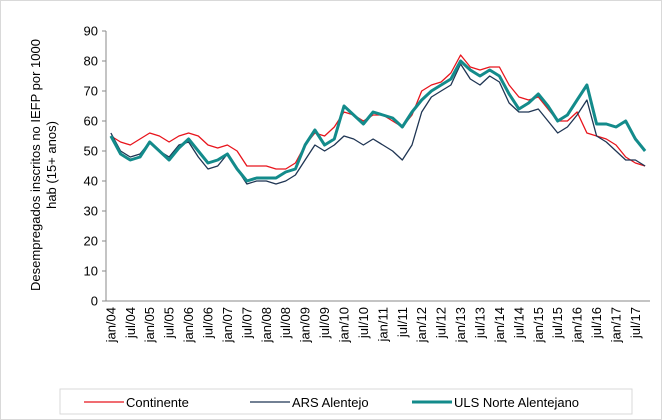  Describe the element at coordinates (363, 323) in the screenshot. I see `x-tick-label: jul/10` at that location.